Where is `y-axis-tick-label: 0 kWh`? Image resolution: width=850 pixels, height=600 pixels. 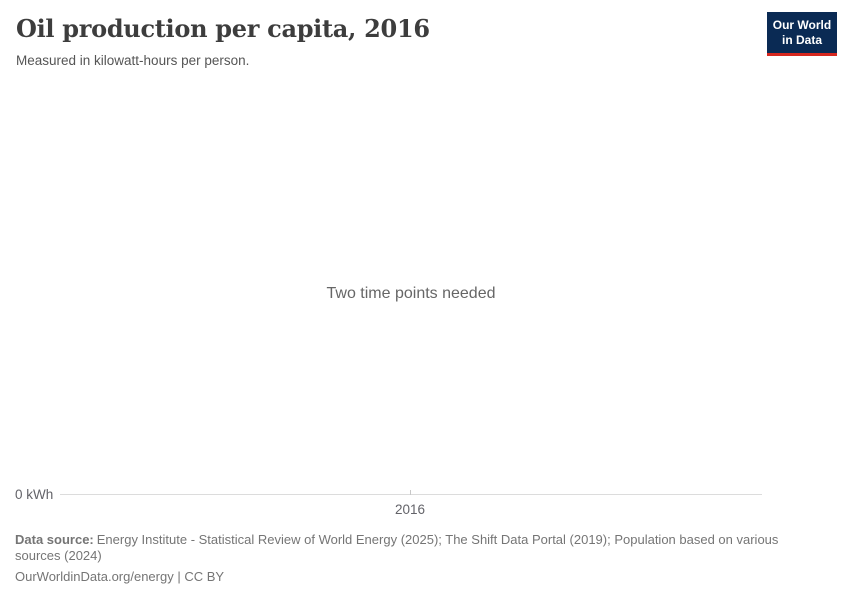
y-axis-tick-label: 0 kWh is located at coordinates (34, 494).